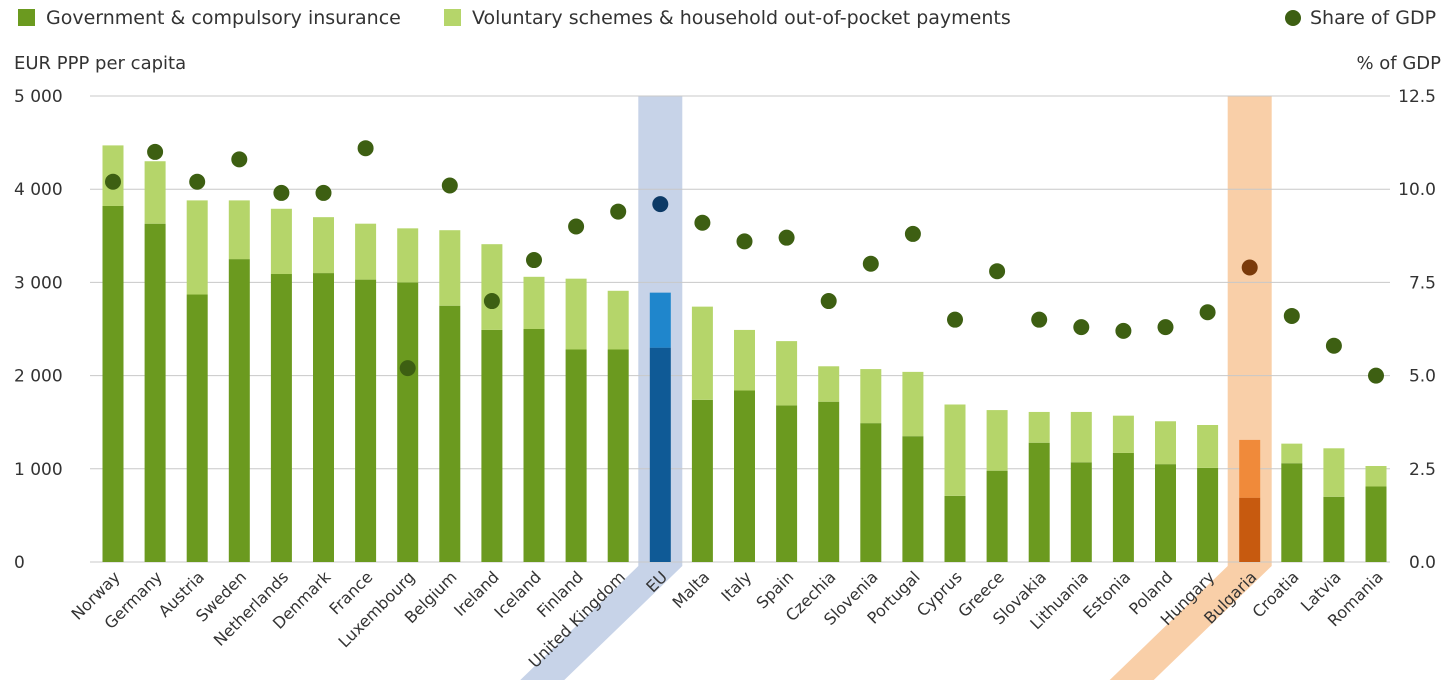 Image resolution: width=1445 pixels, height=680 pixels. Describe the element at coordinates (450, 268) in the screenshot. I see `bar-vol-belgium` at that location.